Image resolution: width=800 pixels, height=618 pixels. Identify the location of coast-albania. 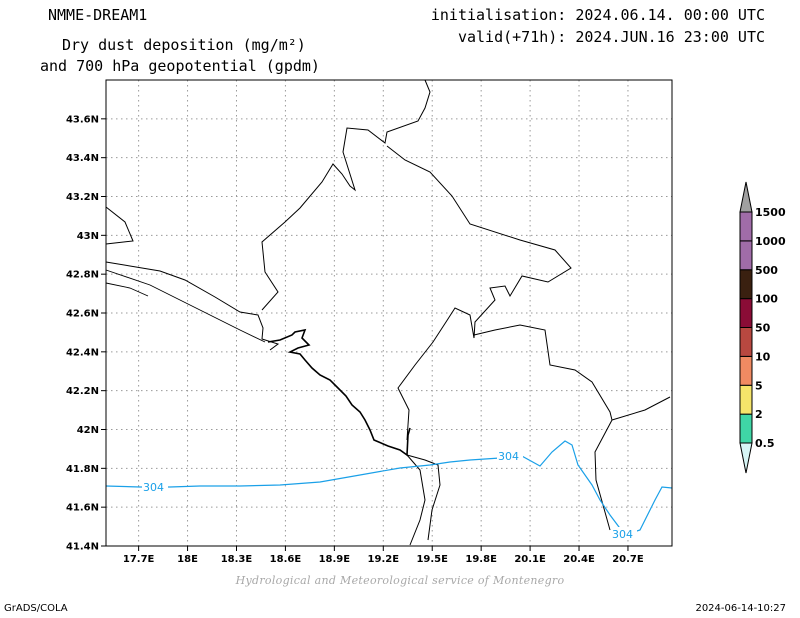
(416, 500).